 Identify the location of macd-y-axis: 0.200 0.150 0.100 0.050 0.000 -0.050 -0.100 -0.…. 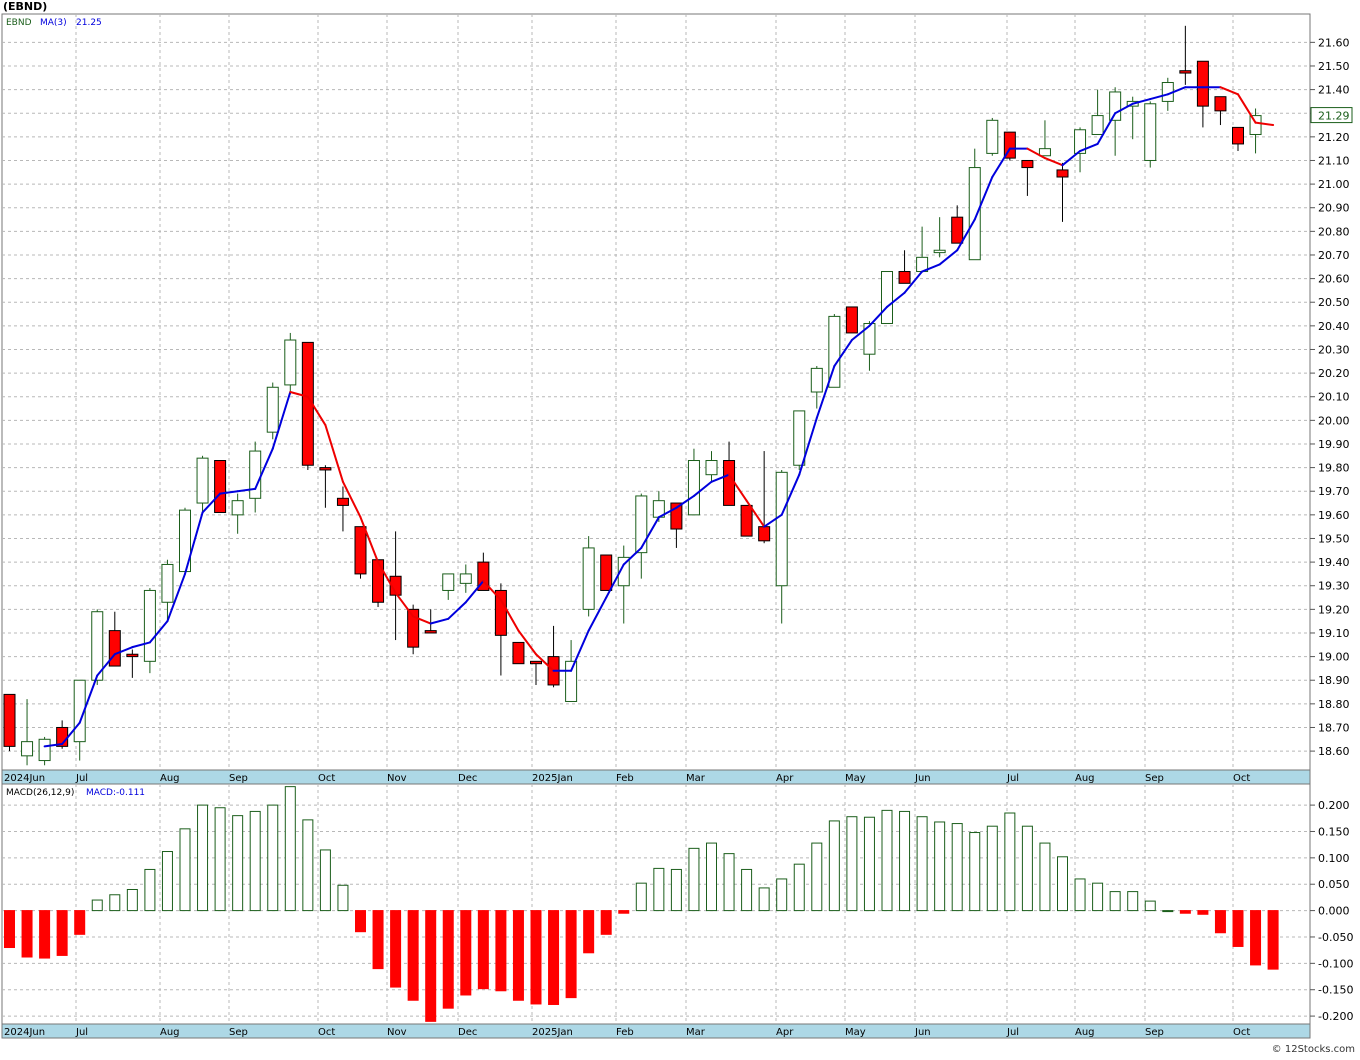
(1331, 911).